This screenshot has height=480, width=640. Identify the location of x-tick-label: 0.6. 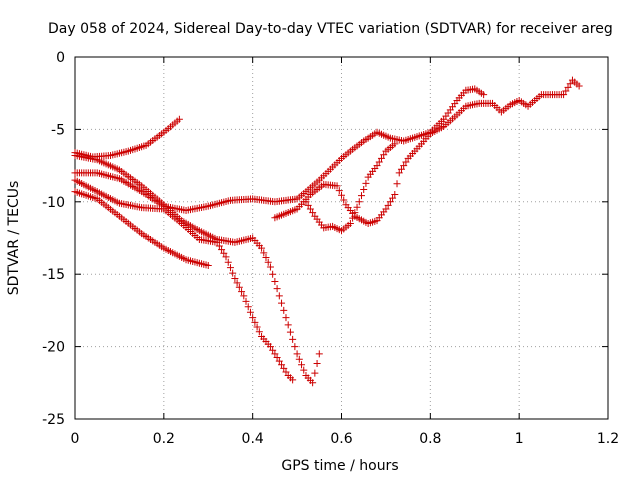
(341, 439).